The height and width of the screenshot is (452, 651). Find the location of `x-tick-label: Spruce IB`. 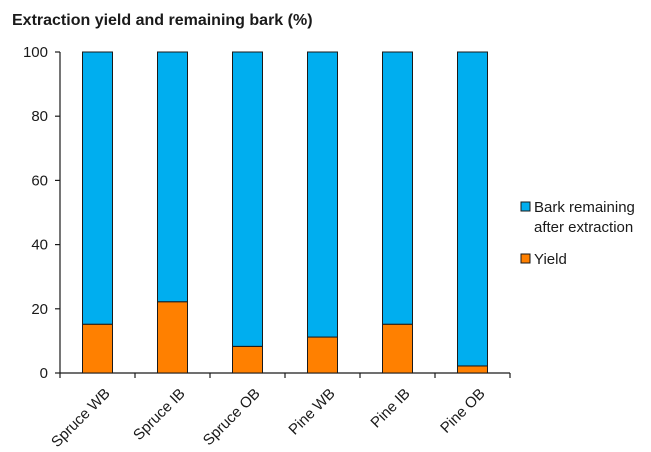

x-tick-label: Spruce IB is located at coordinates (159, 414).